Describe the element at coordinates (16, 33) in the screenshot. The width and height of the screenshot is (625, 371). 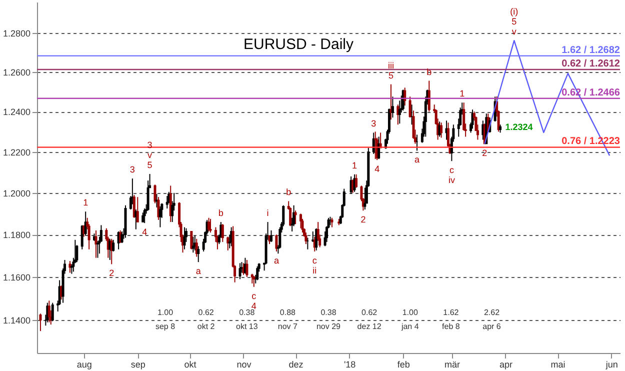
I see `y-tick-label: 1.2800` at that location.